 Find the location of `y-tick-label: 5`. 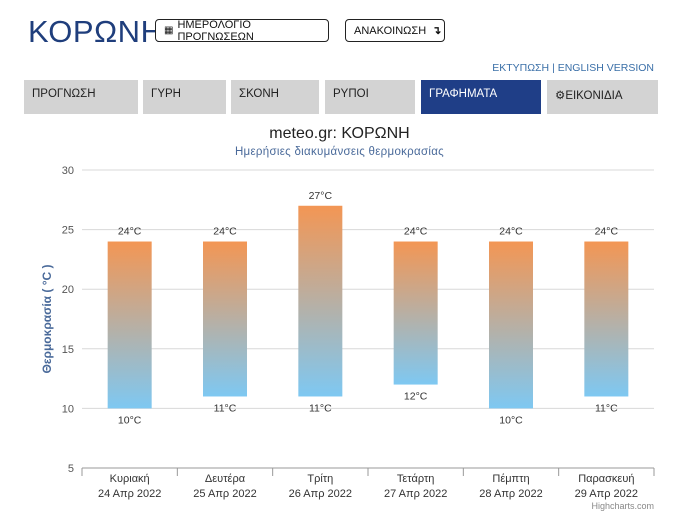

y-tick-label: 5 is located at coordinates (71, 469).